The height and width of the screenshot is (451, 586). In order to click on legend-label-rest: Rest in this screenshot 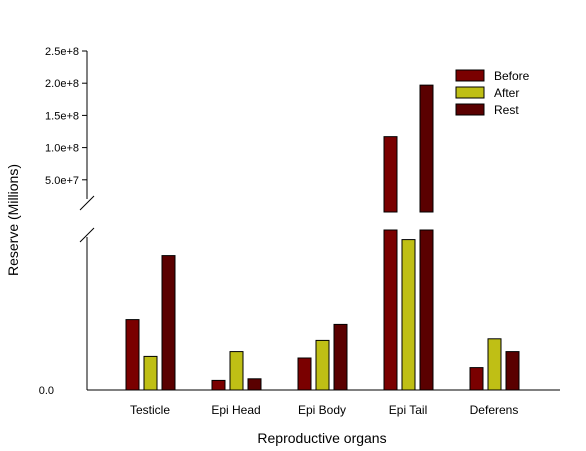, I will do `click(506, 110)`.